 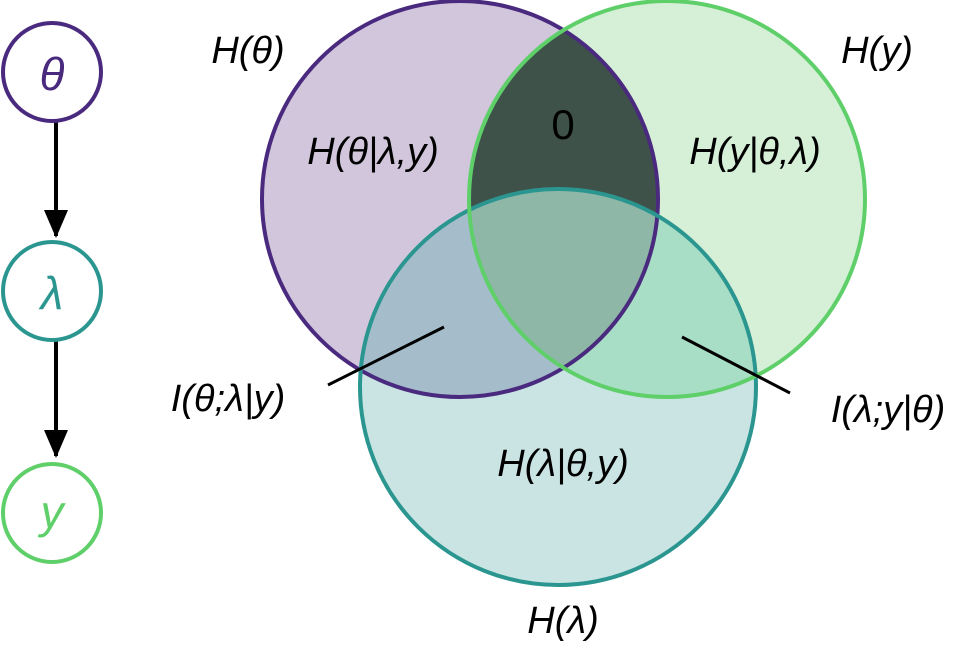 I want to click on leader-line-lambda-y, so click(x=736, y=365).